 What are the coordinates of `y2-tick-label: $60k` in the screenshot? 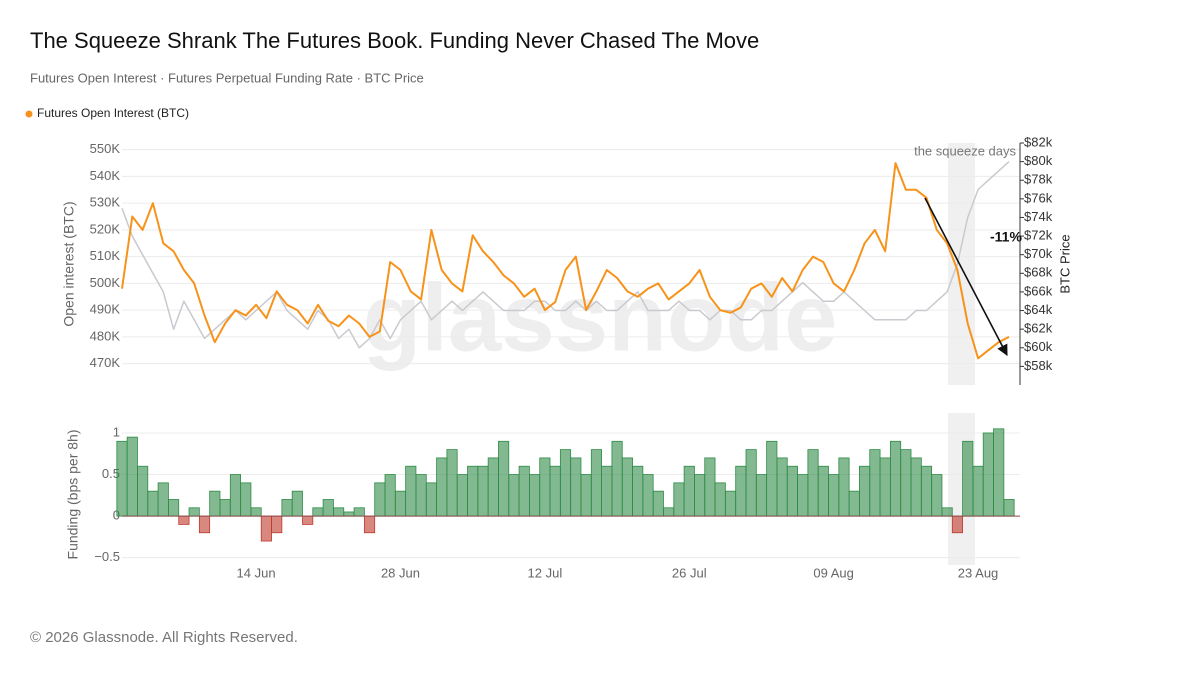 It's located at (1038, 346).